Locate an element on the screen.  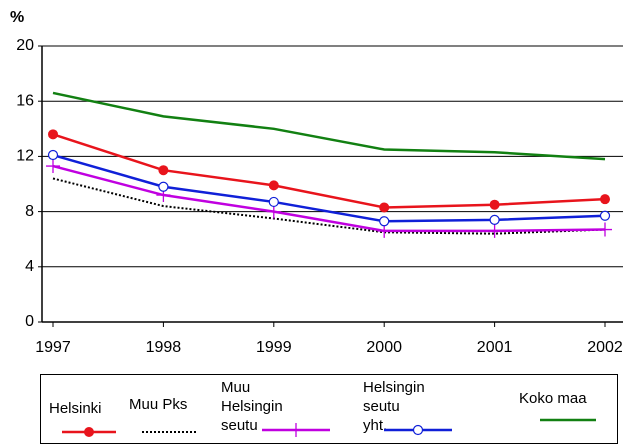
y-tick-label: 4 is located at coordinates (29, 266).